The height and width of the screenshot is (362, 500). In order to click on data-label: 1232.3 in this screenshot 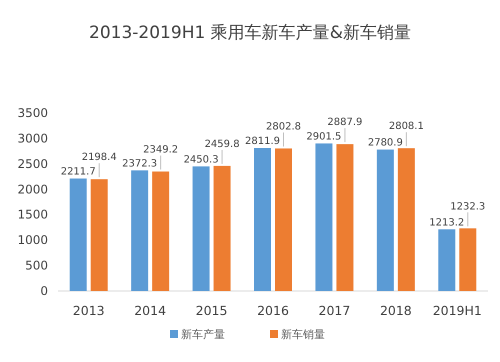, I will do `click(468, 206)`.